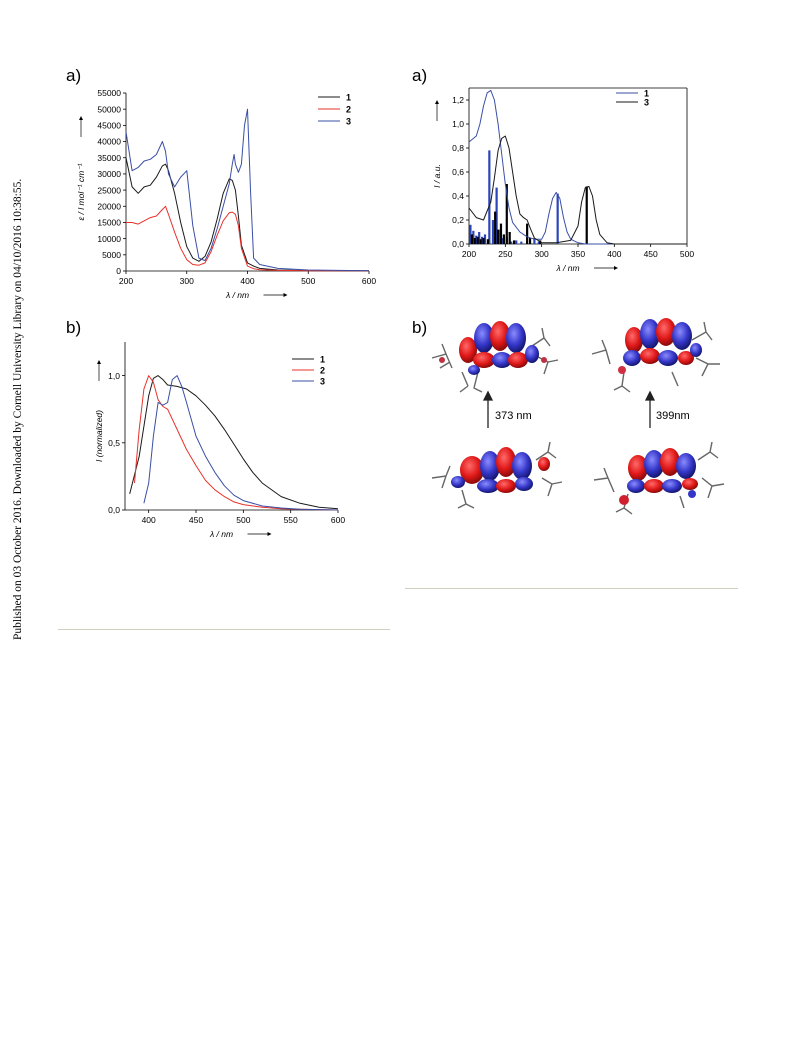 The width and height of the screenshot is (793, 1039). I want to click on panel-label-right-a: a), so click(420, 75).